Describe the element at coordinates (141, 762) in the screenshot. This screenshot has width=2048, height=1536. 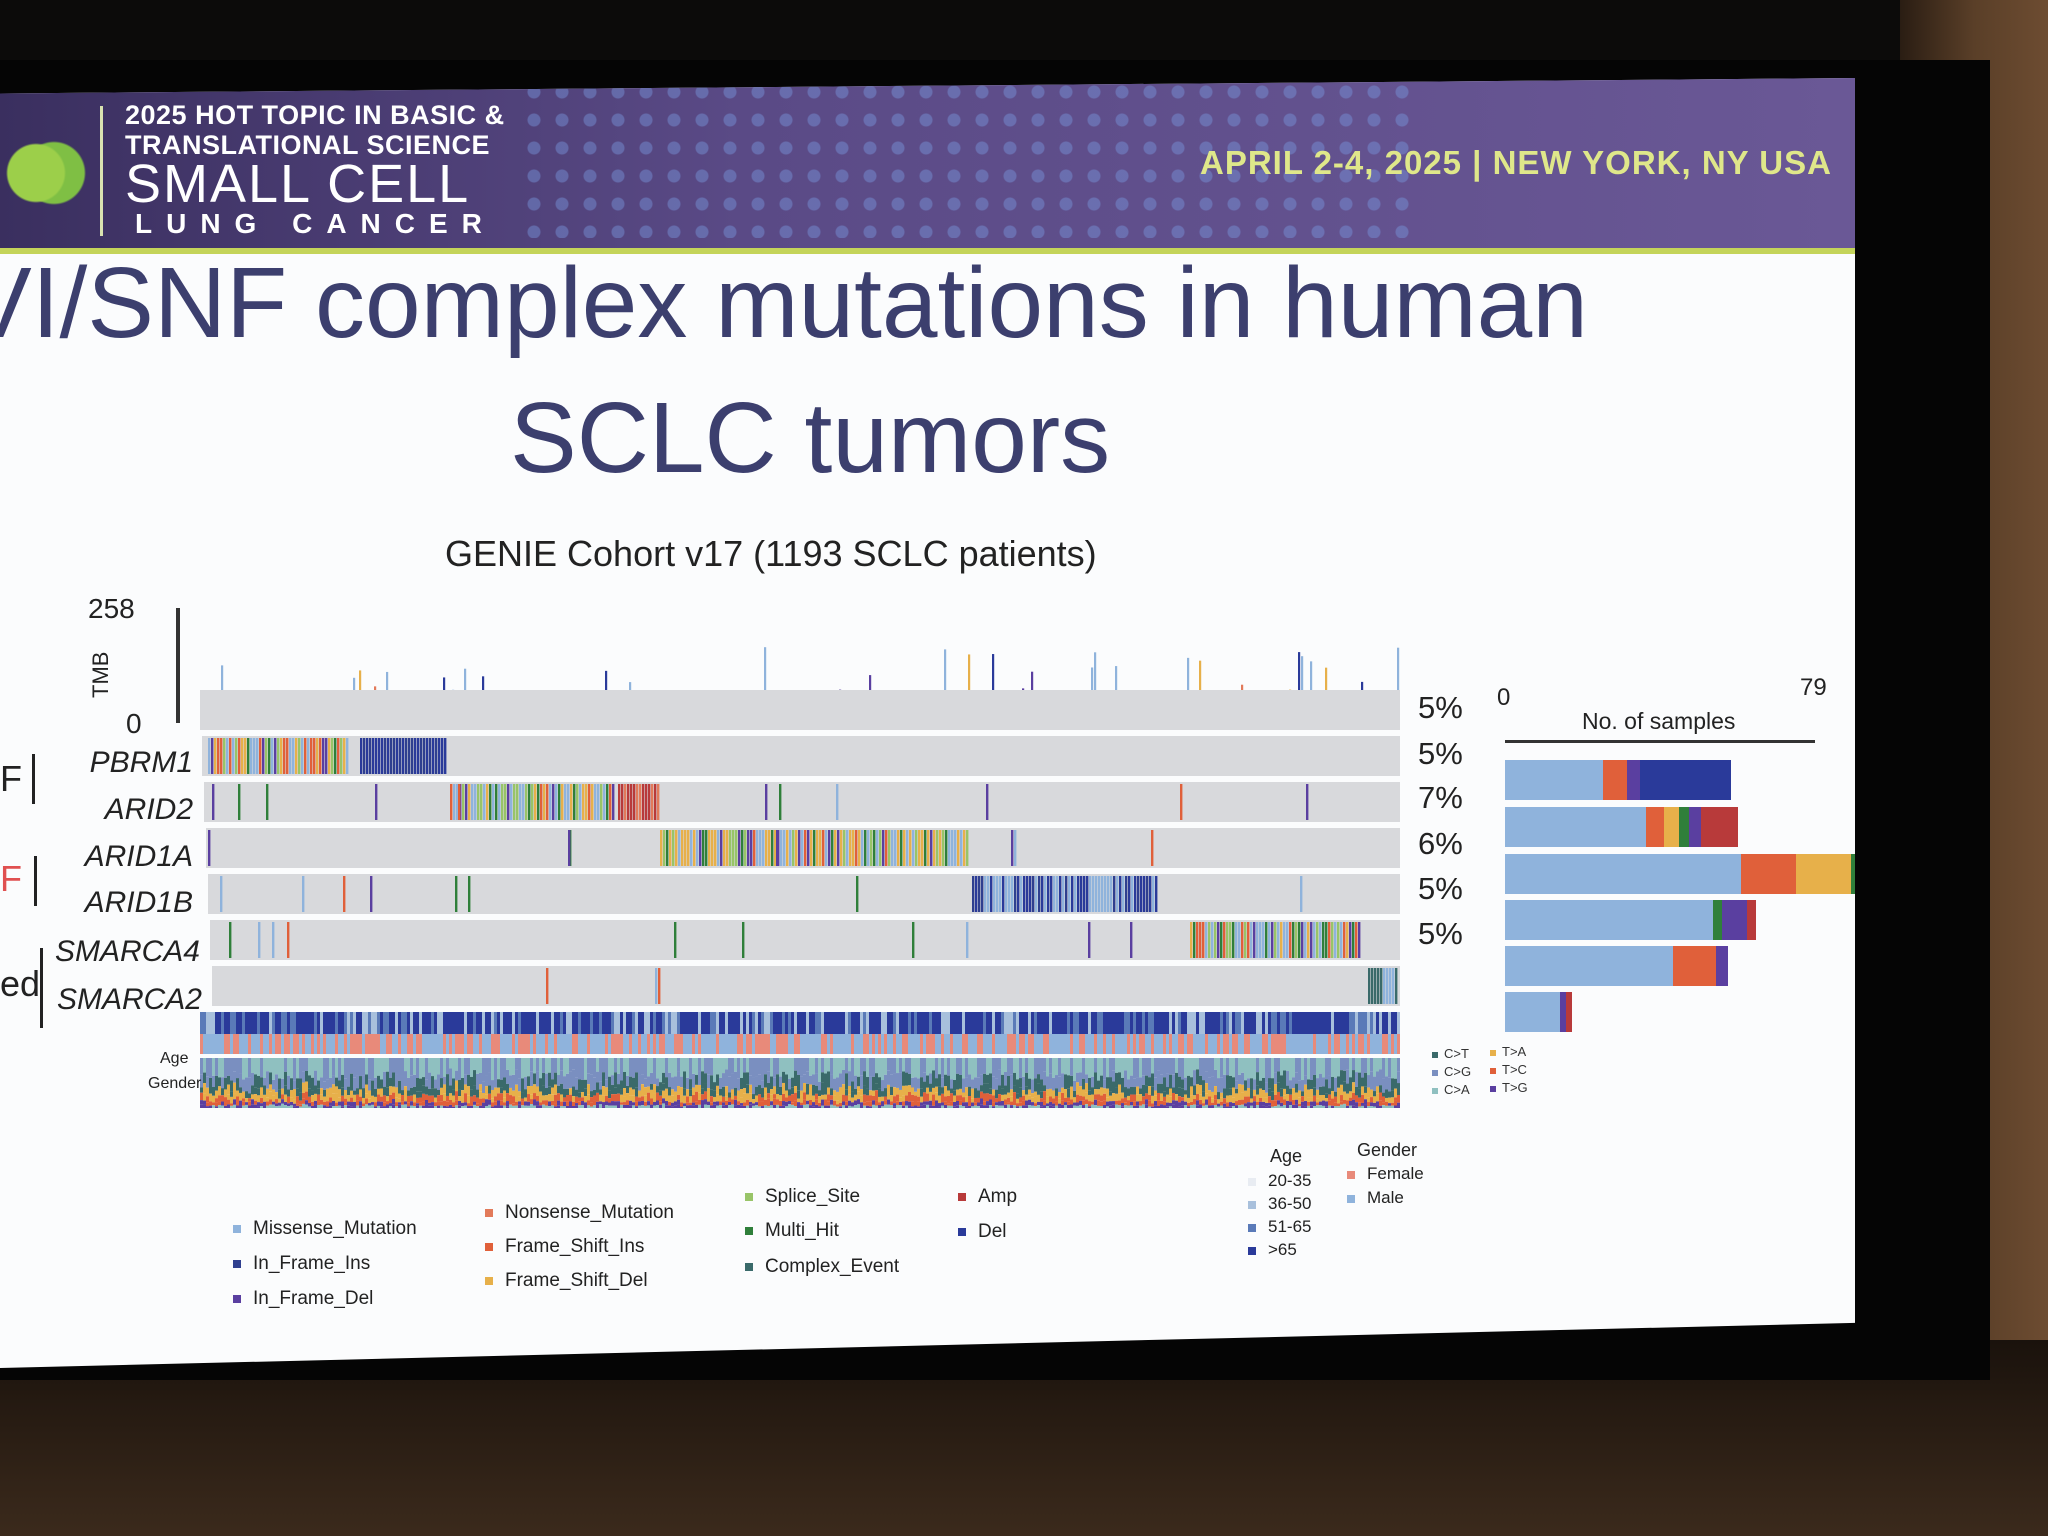
I see `gene-label-pbrm1: PBRM1` at that location.